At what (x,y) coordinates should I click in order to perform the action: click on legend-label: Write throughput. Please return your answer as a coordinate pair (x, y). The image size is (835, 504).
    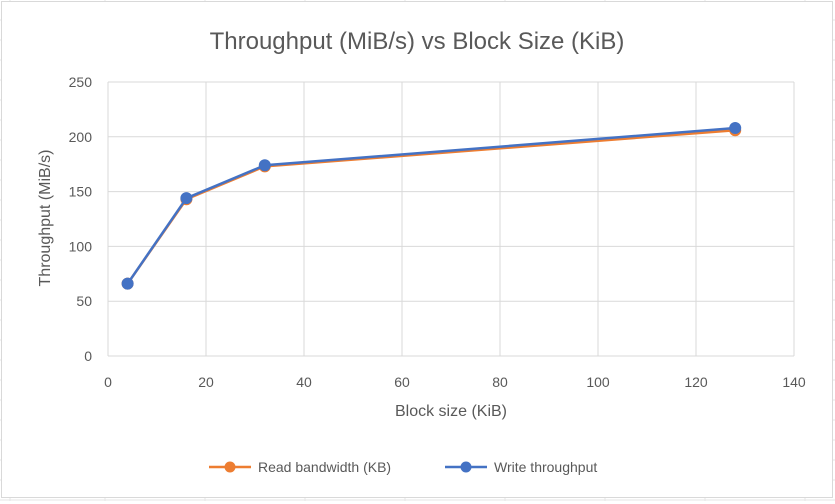
    Looking at the image, I should click on (545, 467).